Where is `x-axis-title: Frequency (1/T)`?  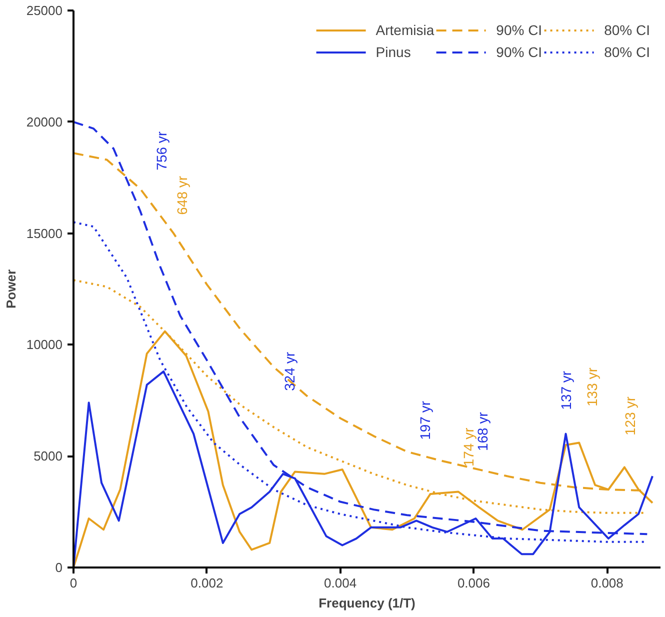
x-axis-title: Frequency (1/T) is located at coordinates (367, 603).